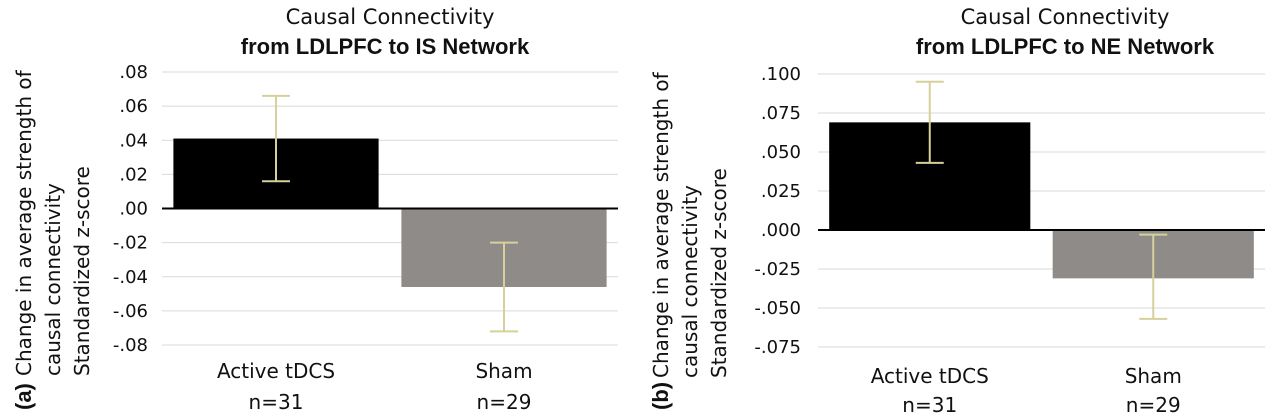  I want to click on y-tick-label: .075, so click(781, 113).